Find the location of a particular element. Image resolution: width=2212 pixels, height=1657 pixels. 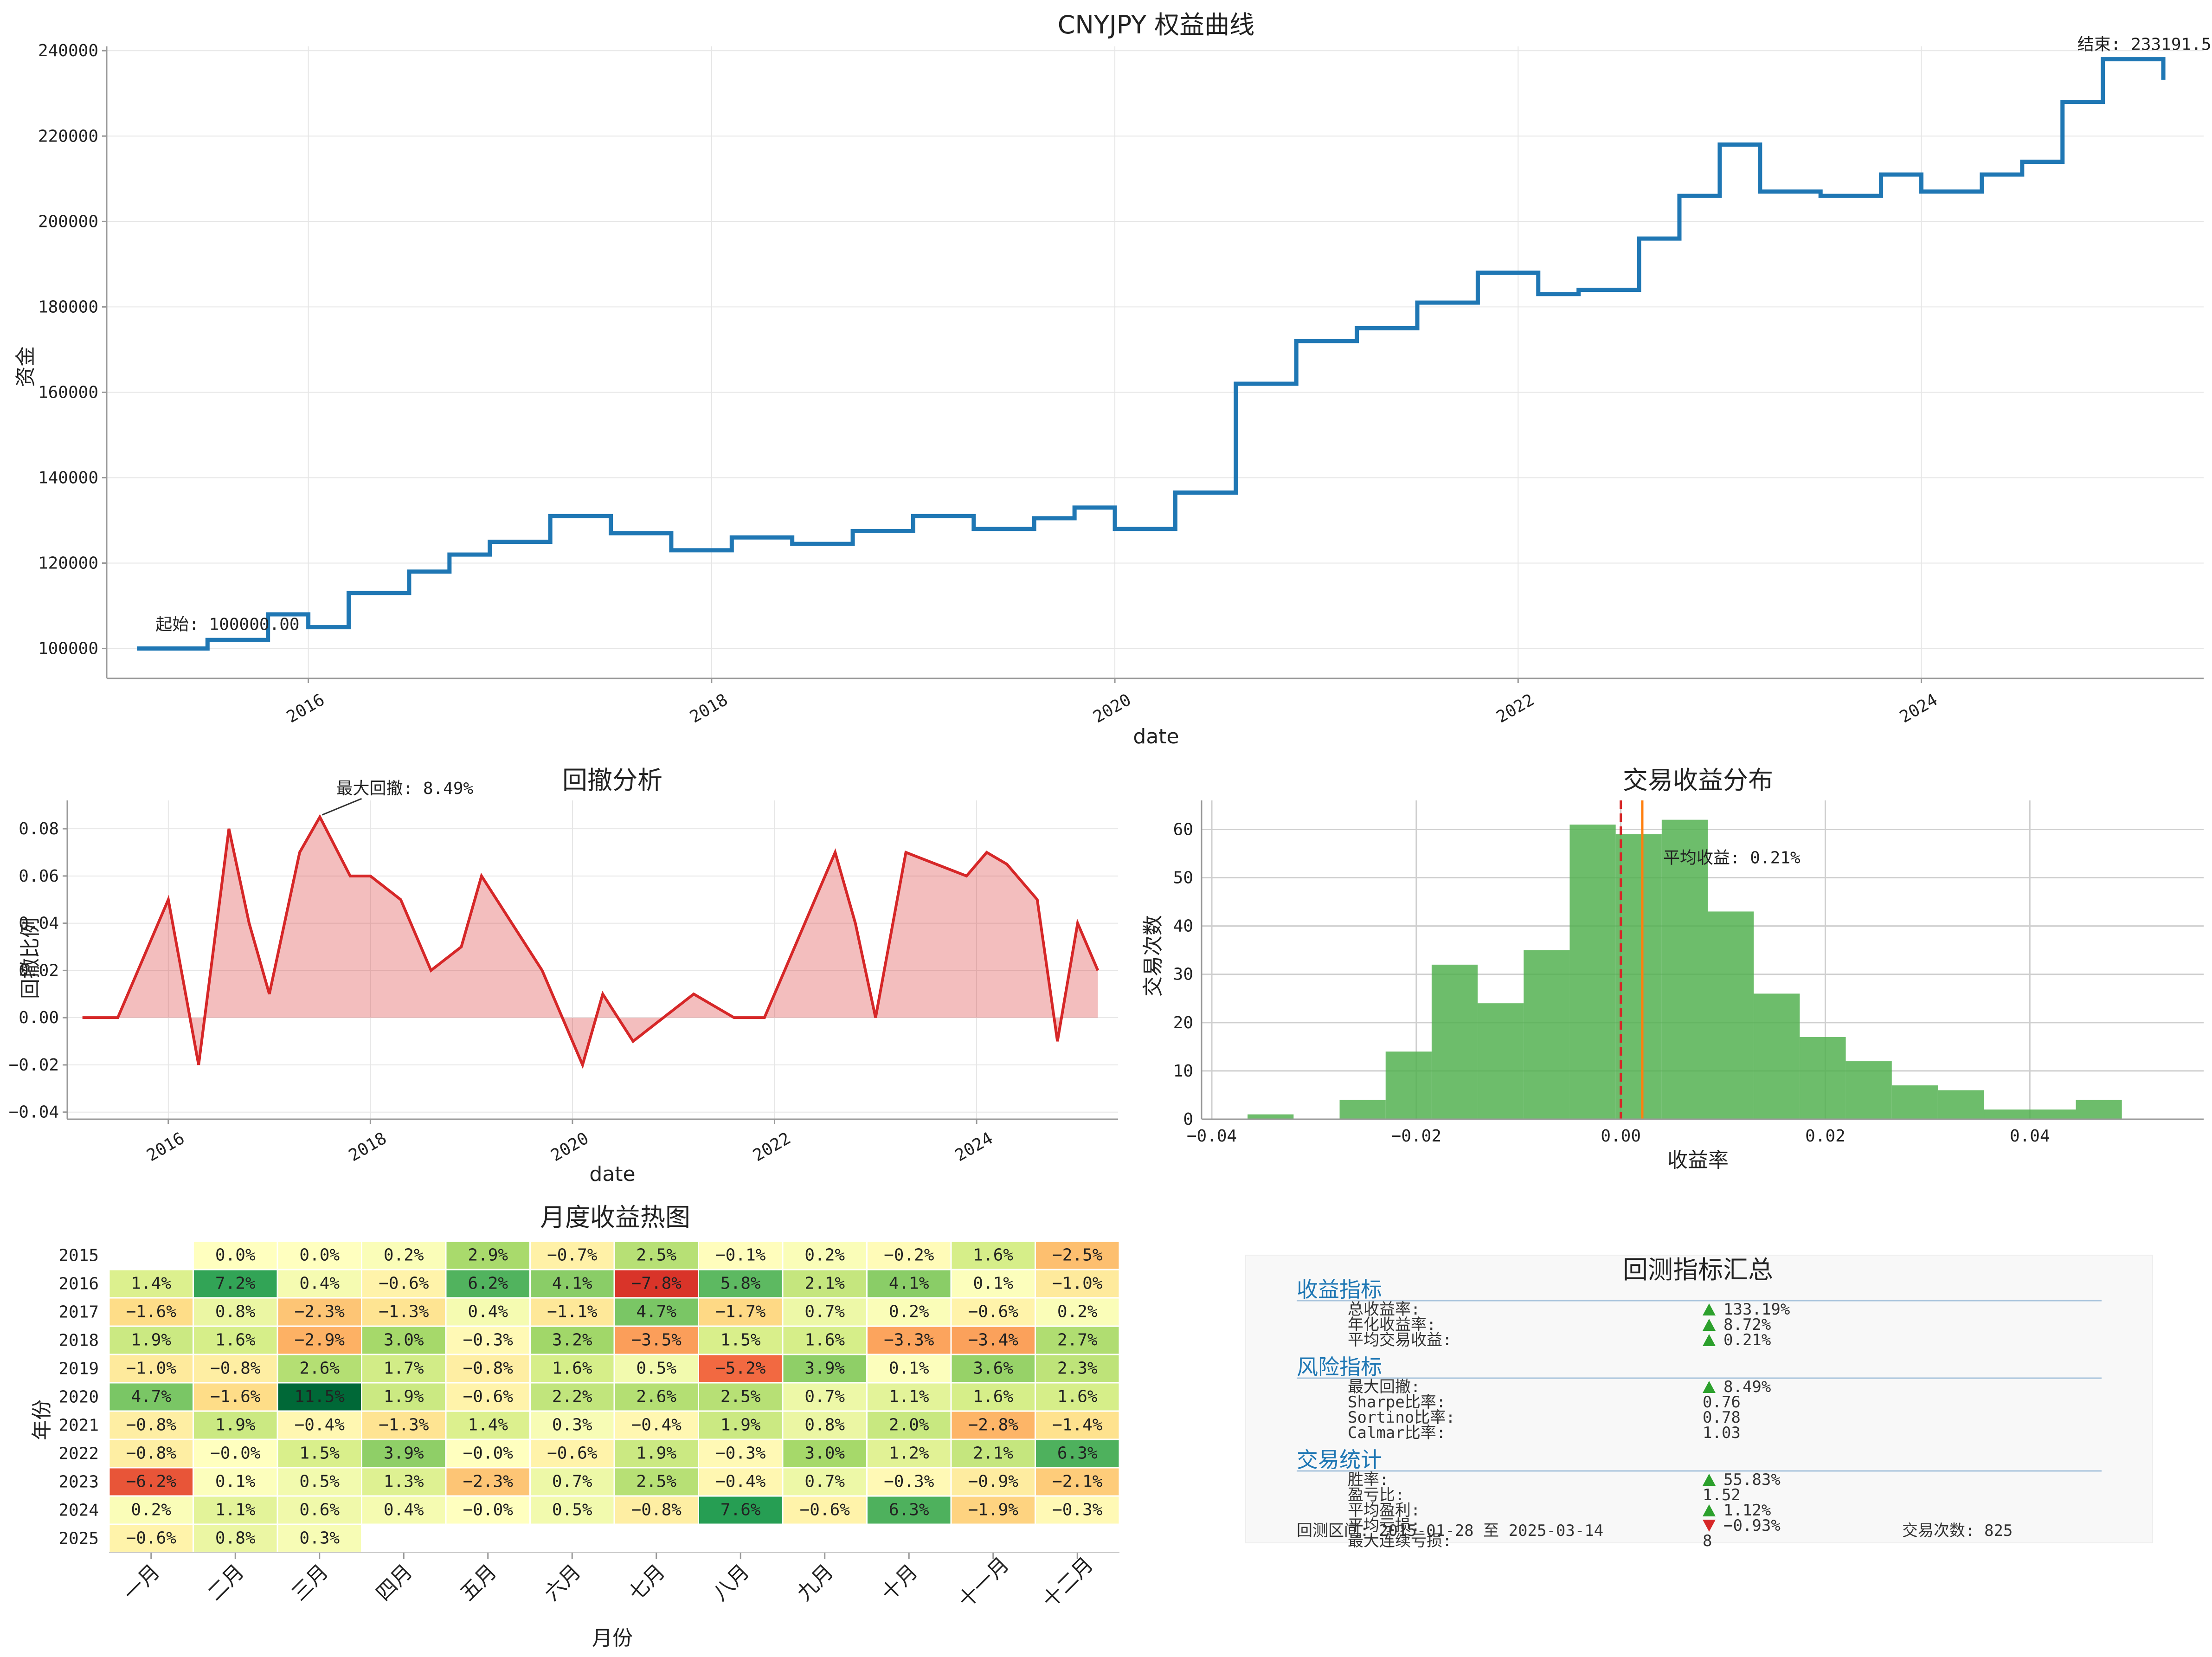

summary-metric-label: 胜率: is located at coordinates (1368, 1479).